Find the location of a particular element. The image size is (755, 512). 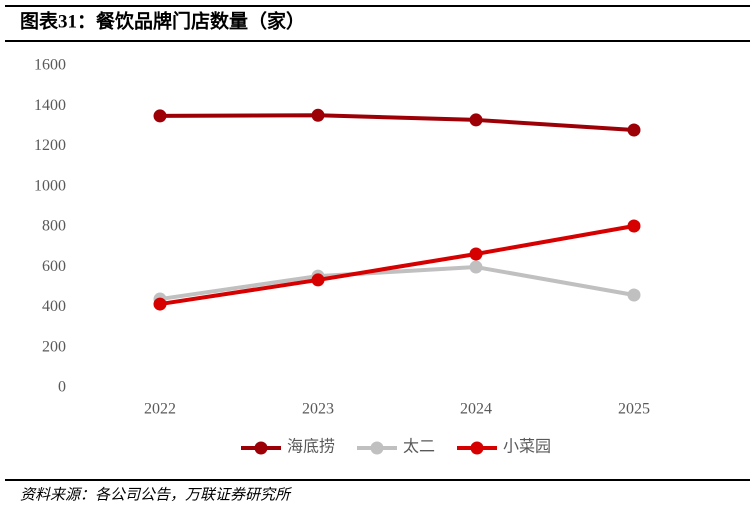

legend-label: 海底捞 is located at coordinates (311, 447).